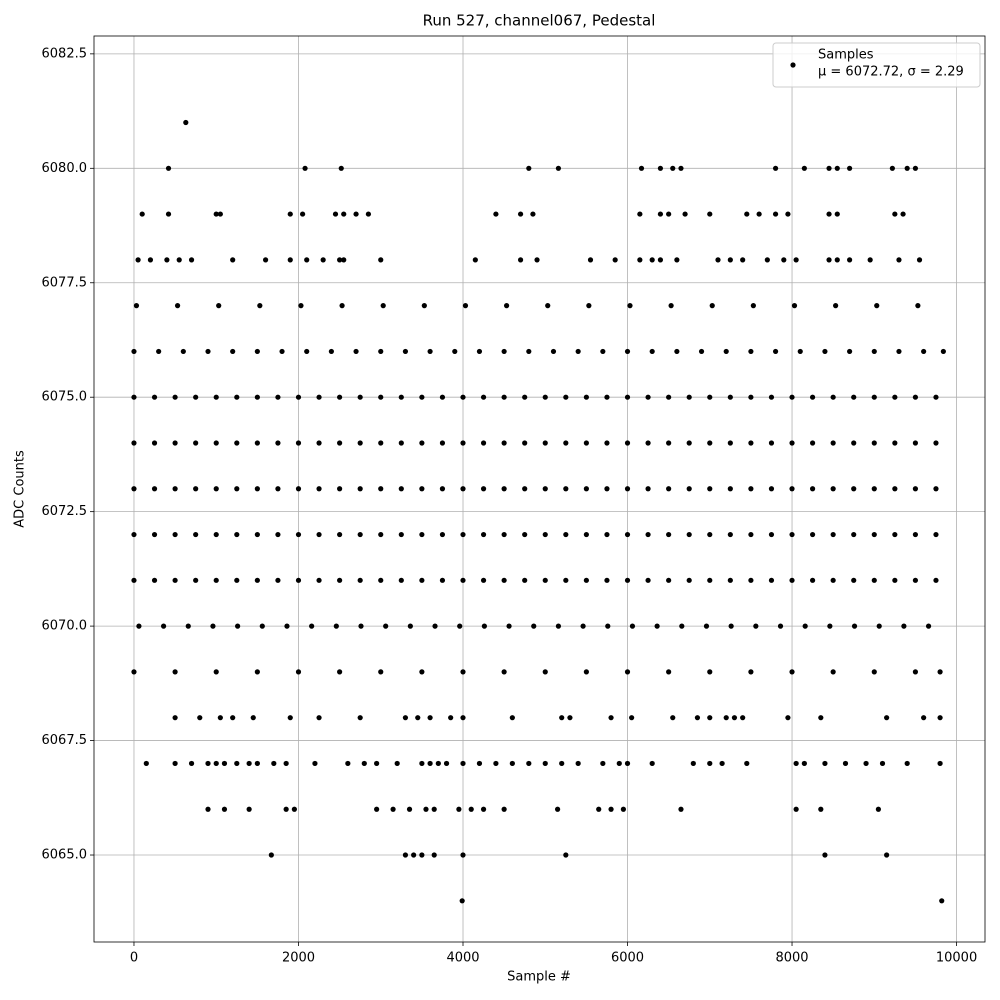 The image size is (1000, 1000). What do you see at coordinates (65, 855) in the screenshot?
I see `y-tick-label: 6065.0` at bounding box center [65, 855].